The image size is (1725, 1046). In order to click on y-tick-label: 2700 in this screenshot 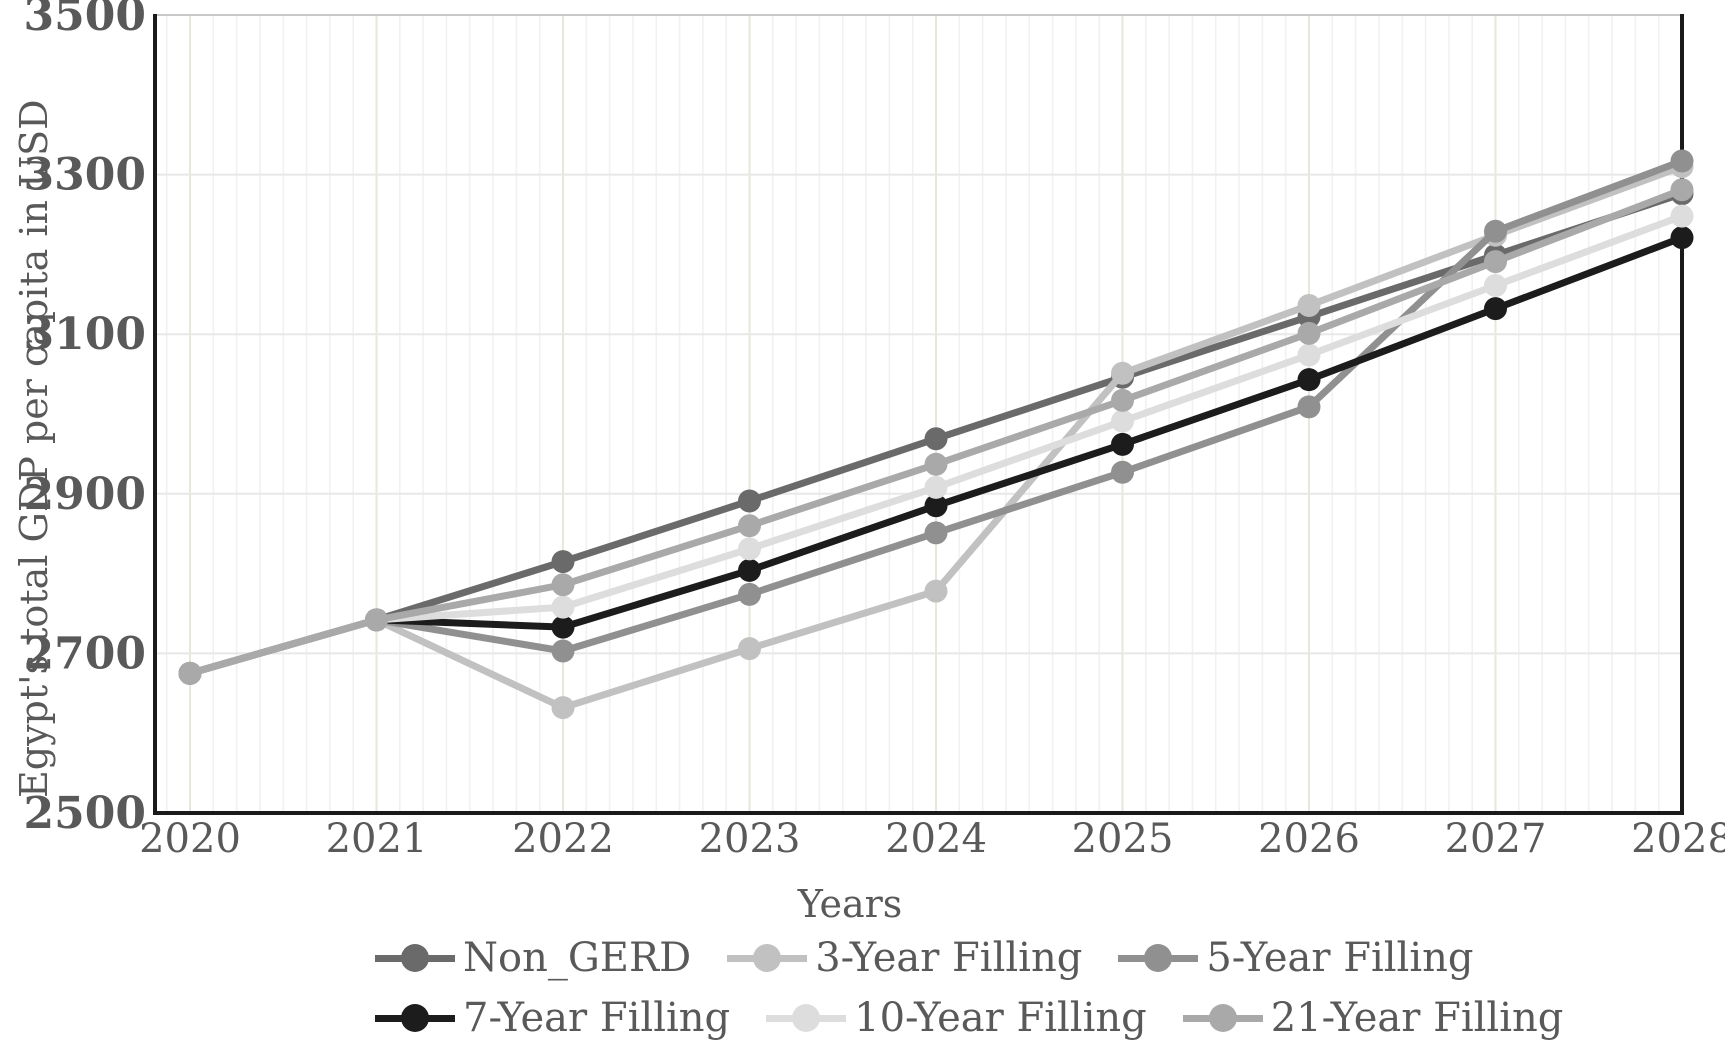, I will do `click(85, 653)`.